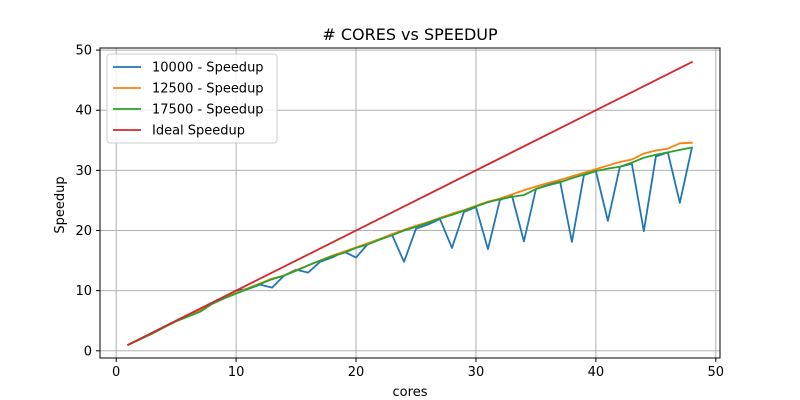 The image size is (800, 400). What do you see at coordinates (198, 131) in the screenshot?
I see `legend-entry-label: Ideal Speedup` at bounding box center [198, 131].